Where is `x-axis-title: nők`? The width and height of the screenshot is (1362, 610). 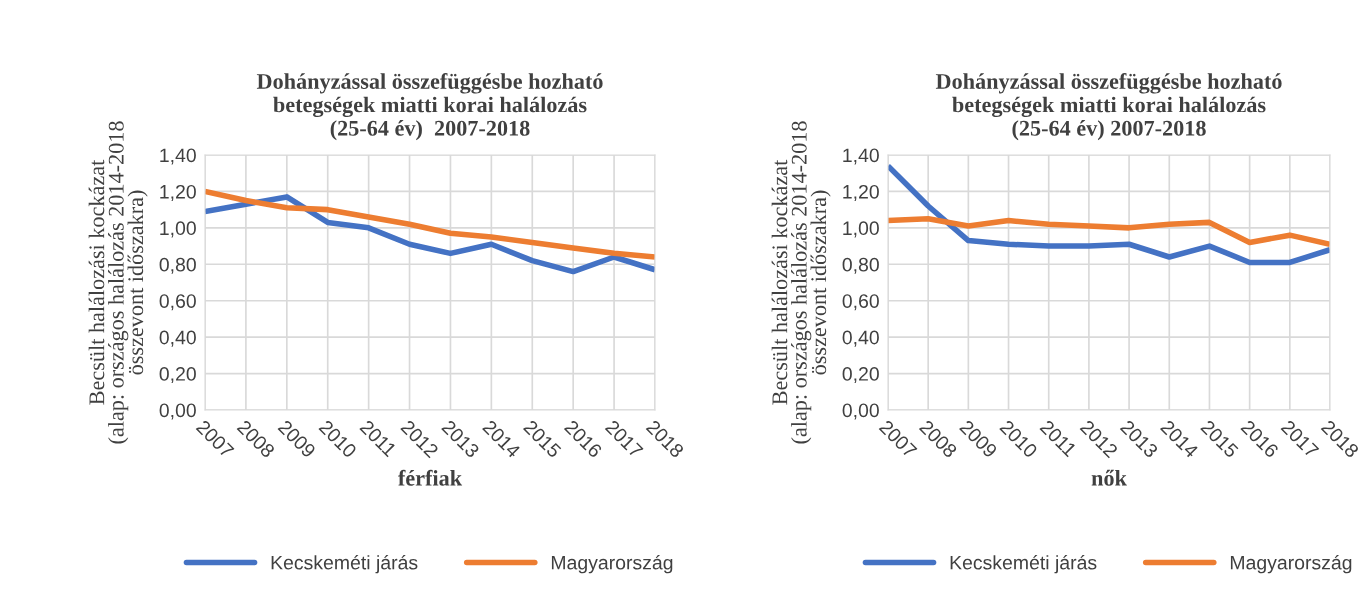 x-axis-title: nők is located at coordinates (1109, 477).